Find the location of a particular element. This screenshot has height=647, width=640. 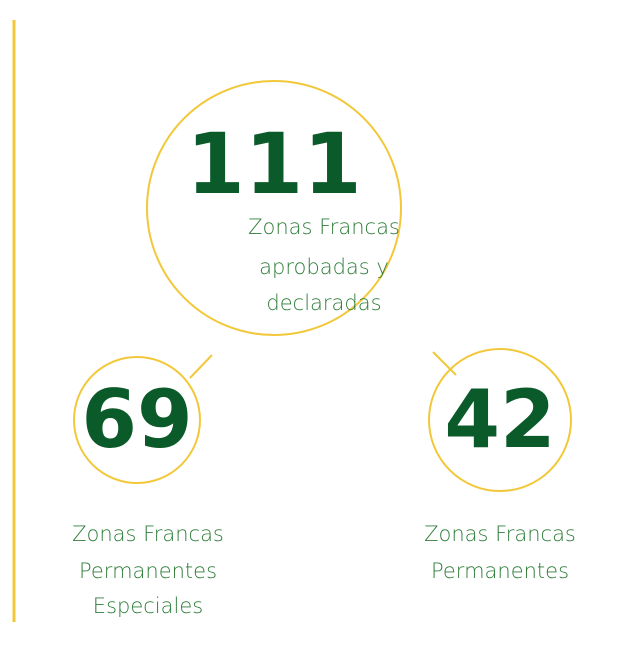

big-number: 42 is located at coordinates (499, 419).